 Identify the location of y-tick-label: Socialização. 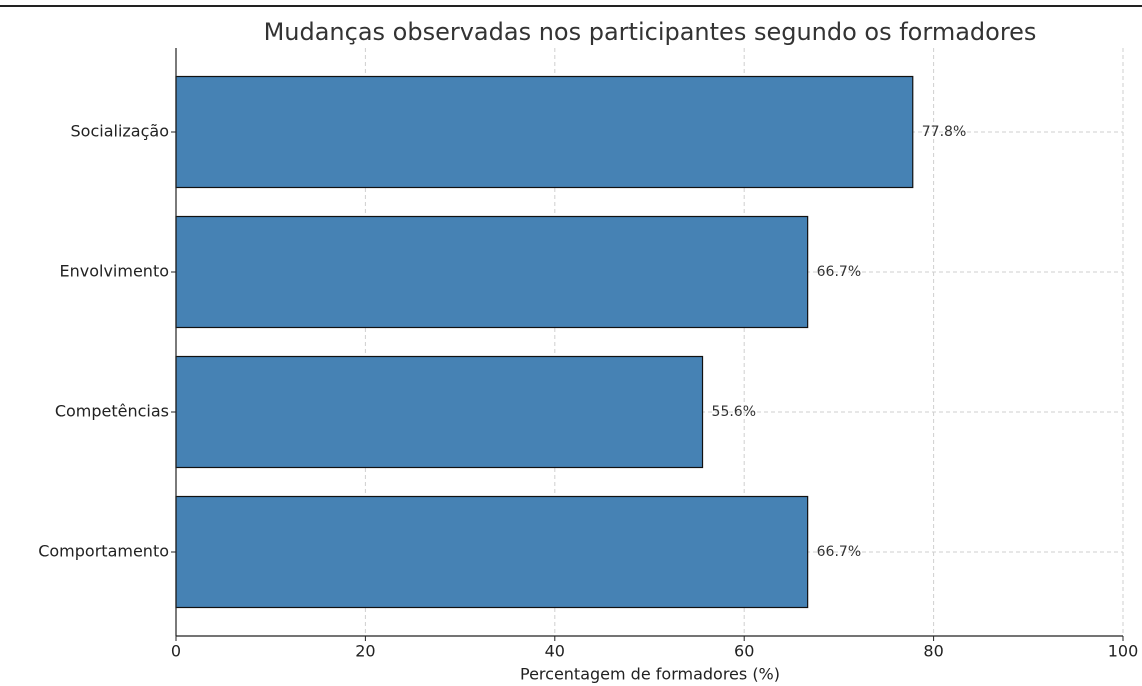
(120, 131).